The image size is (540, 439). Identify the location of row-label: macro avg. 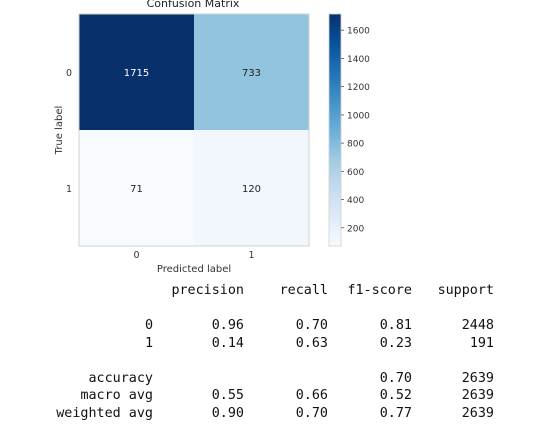
(116, 395).